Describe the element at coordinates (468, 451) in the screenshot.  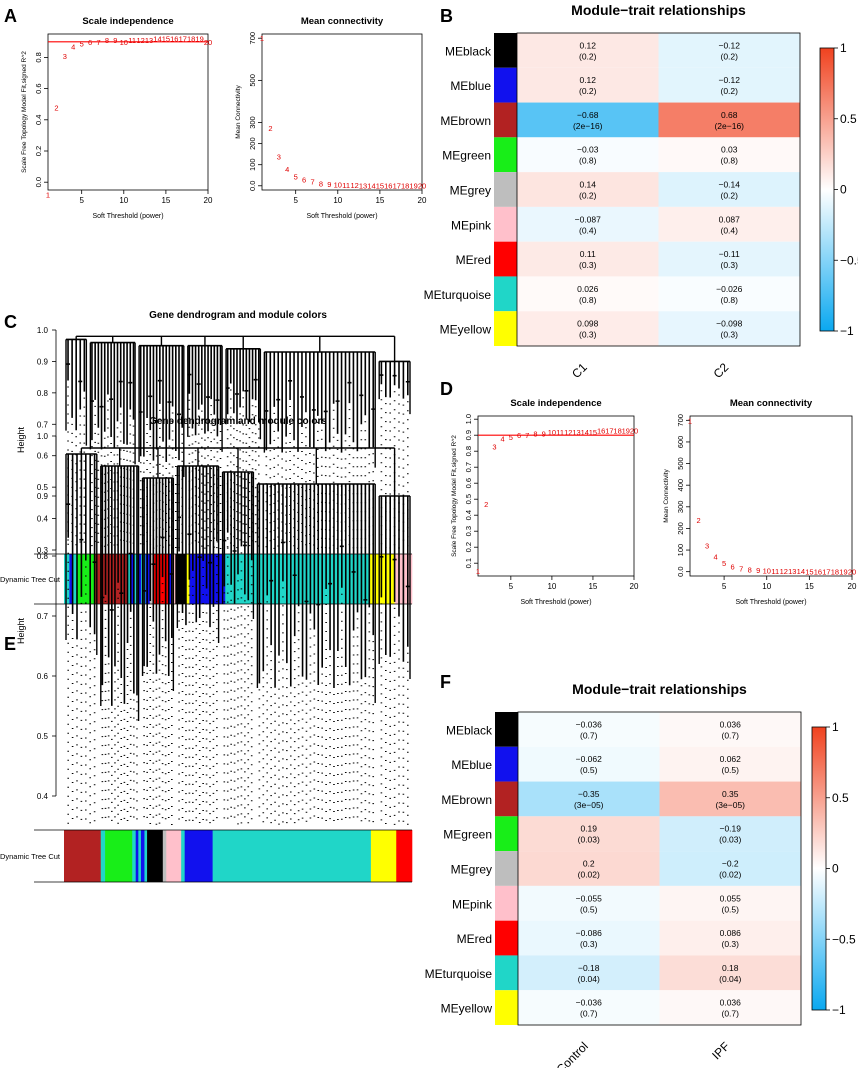
I see `d-scale-ytick-label: 0.8` at that location.